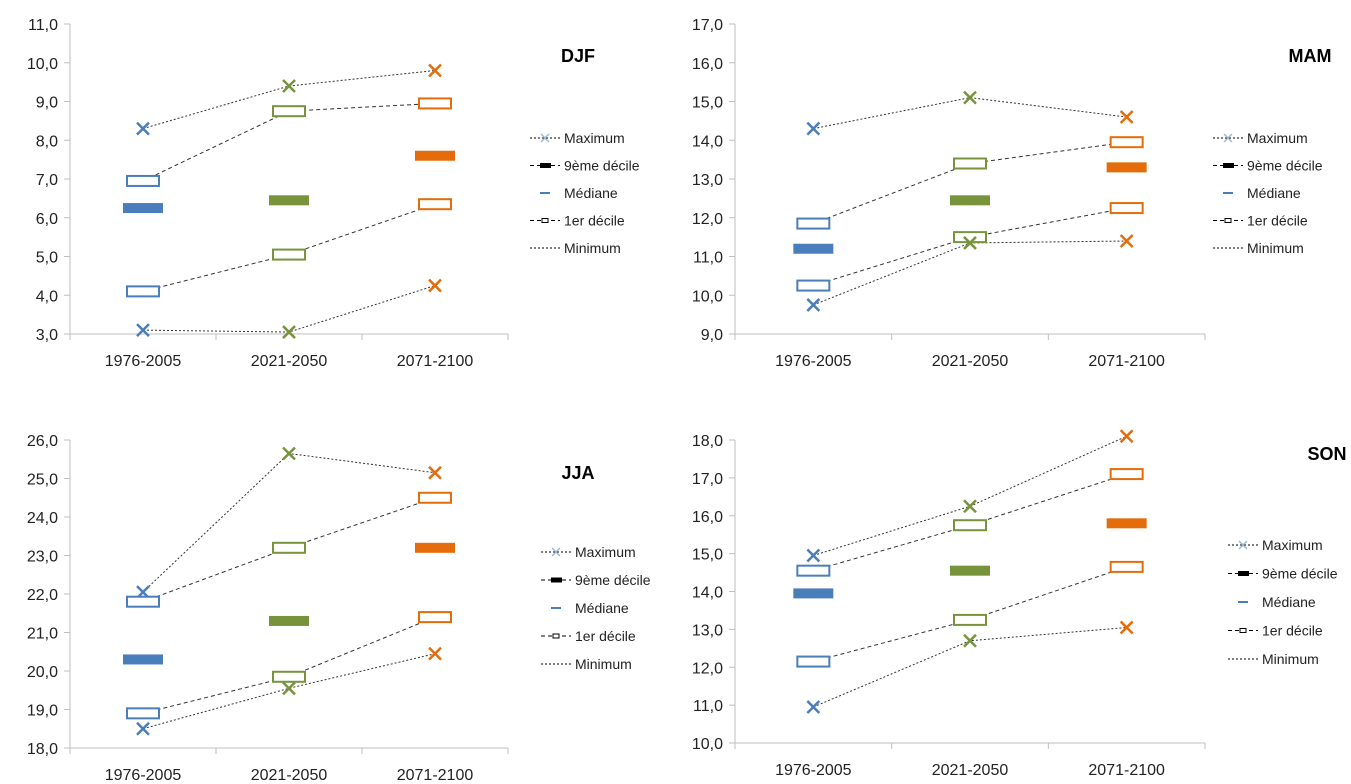 The image size is (1351, 784). I want to click on chart-title: SON, so click(1326, 454).